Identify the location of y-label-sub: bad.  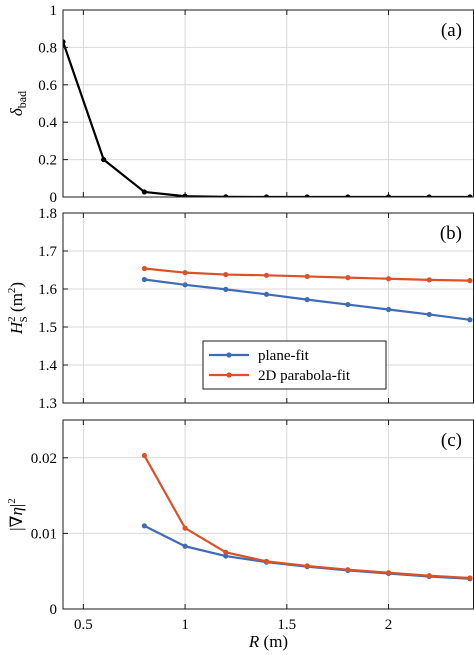
(22, 99).